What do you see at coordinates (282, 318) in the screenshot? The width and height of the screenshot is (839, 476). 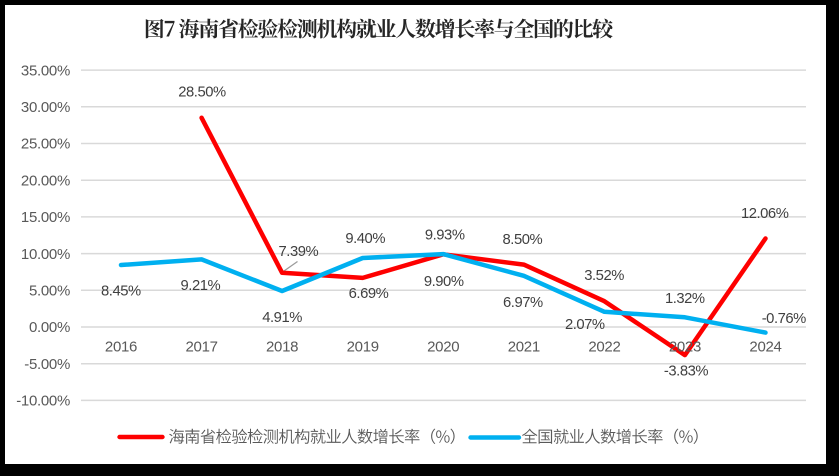 I see `svg-text: 4.91%` at bounding box center [282, 318].